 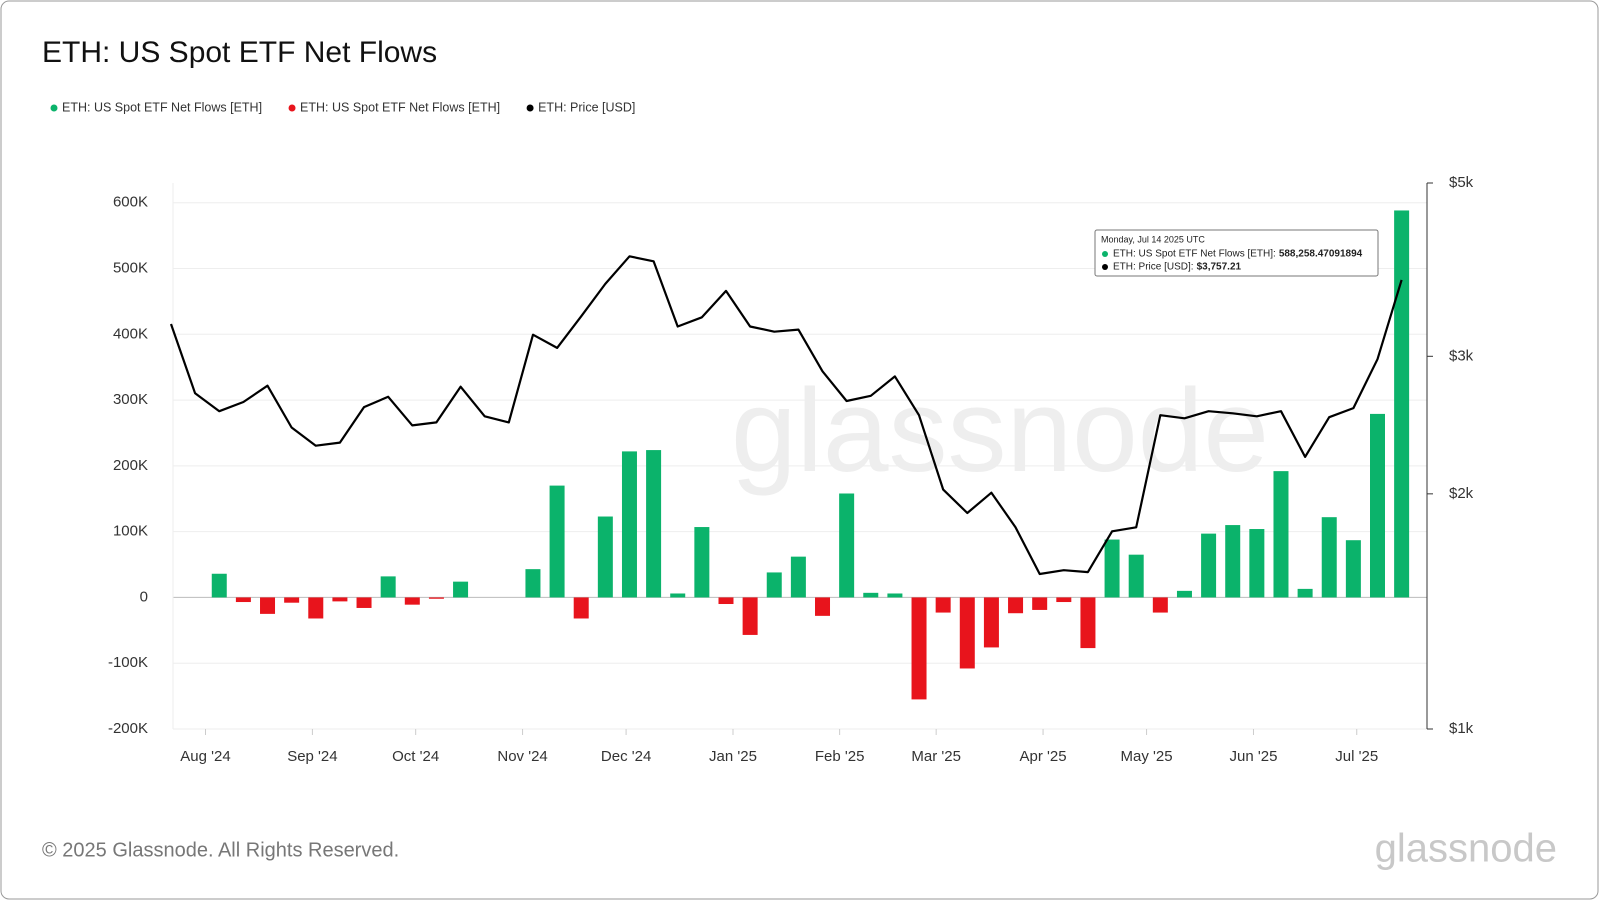 I want to click on y2-tick-label: $2k, so click(x=1461, y=493).